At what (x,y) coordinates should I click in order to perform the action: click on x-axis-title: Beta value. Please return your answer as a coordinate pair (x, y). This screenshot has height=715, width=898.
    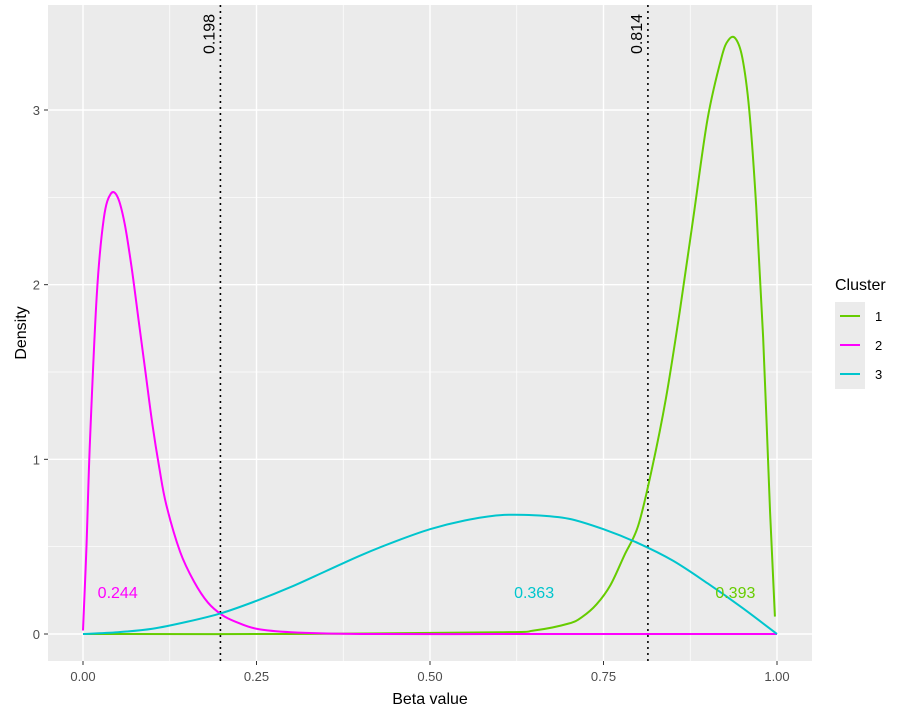
    Looking at the image, I should click on (430, 699).